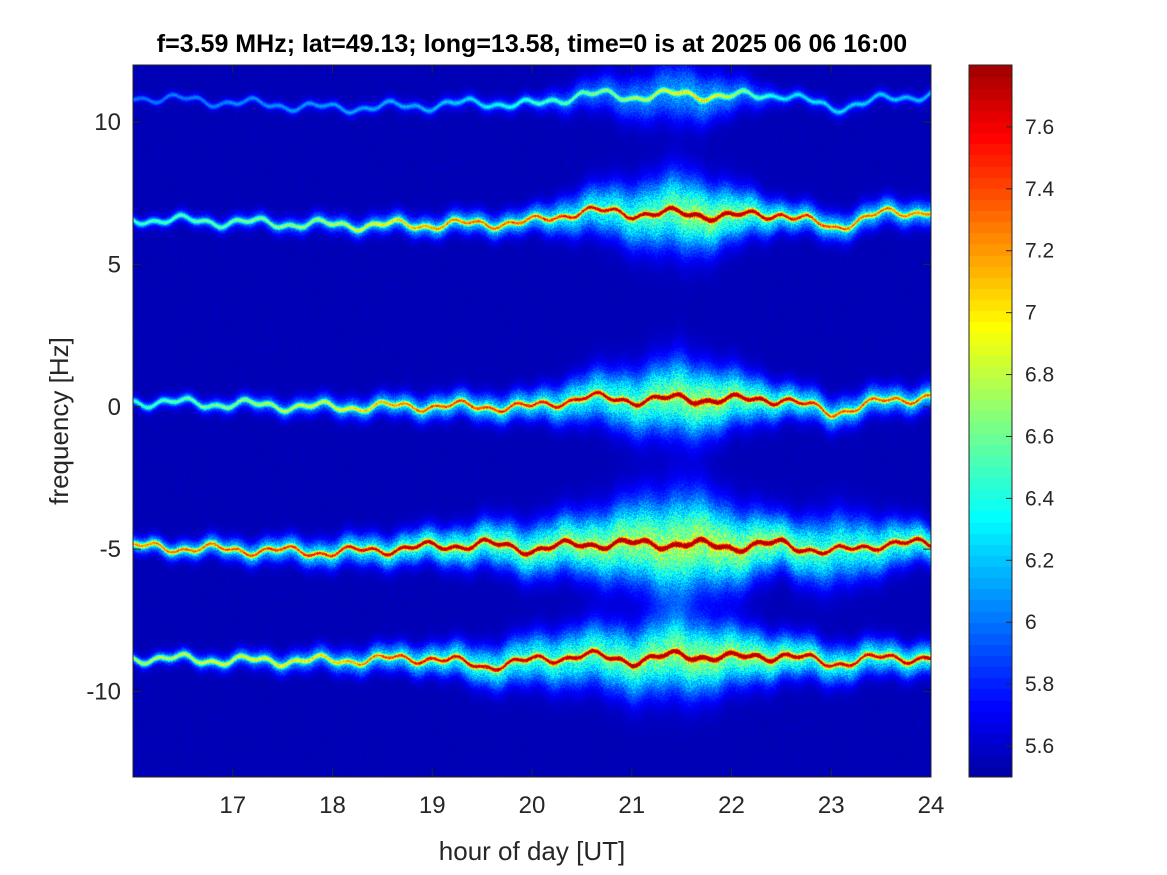 This screenshot has width=1167, height=875. Describe the element at coordinates (432, 805) in the screenshot. I see `x-tick-label: 19` at that location.